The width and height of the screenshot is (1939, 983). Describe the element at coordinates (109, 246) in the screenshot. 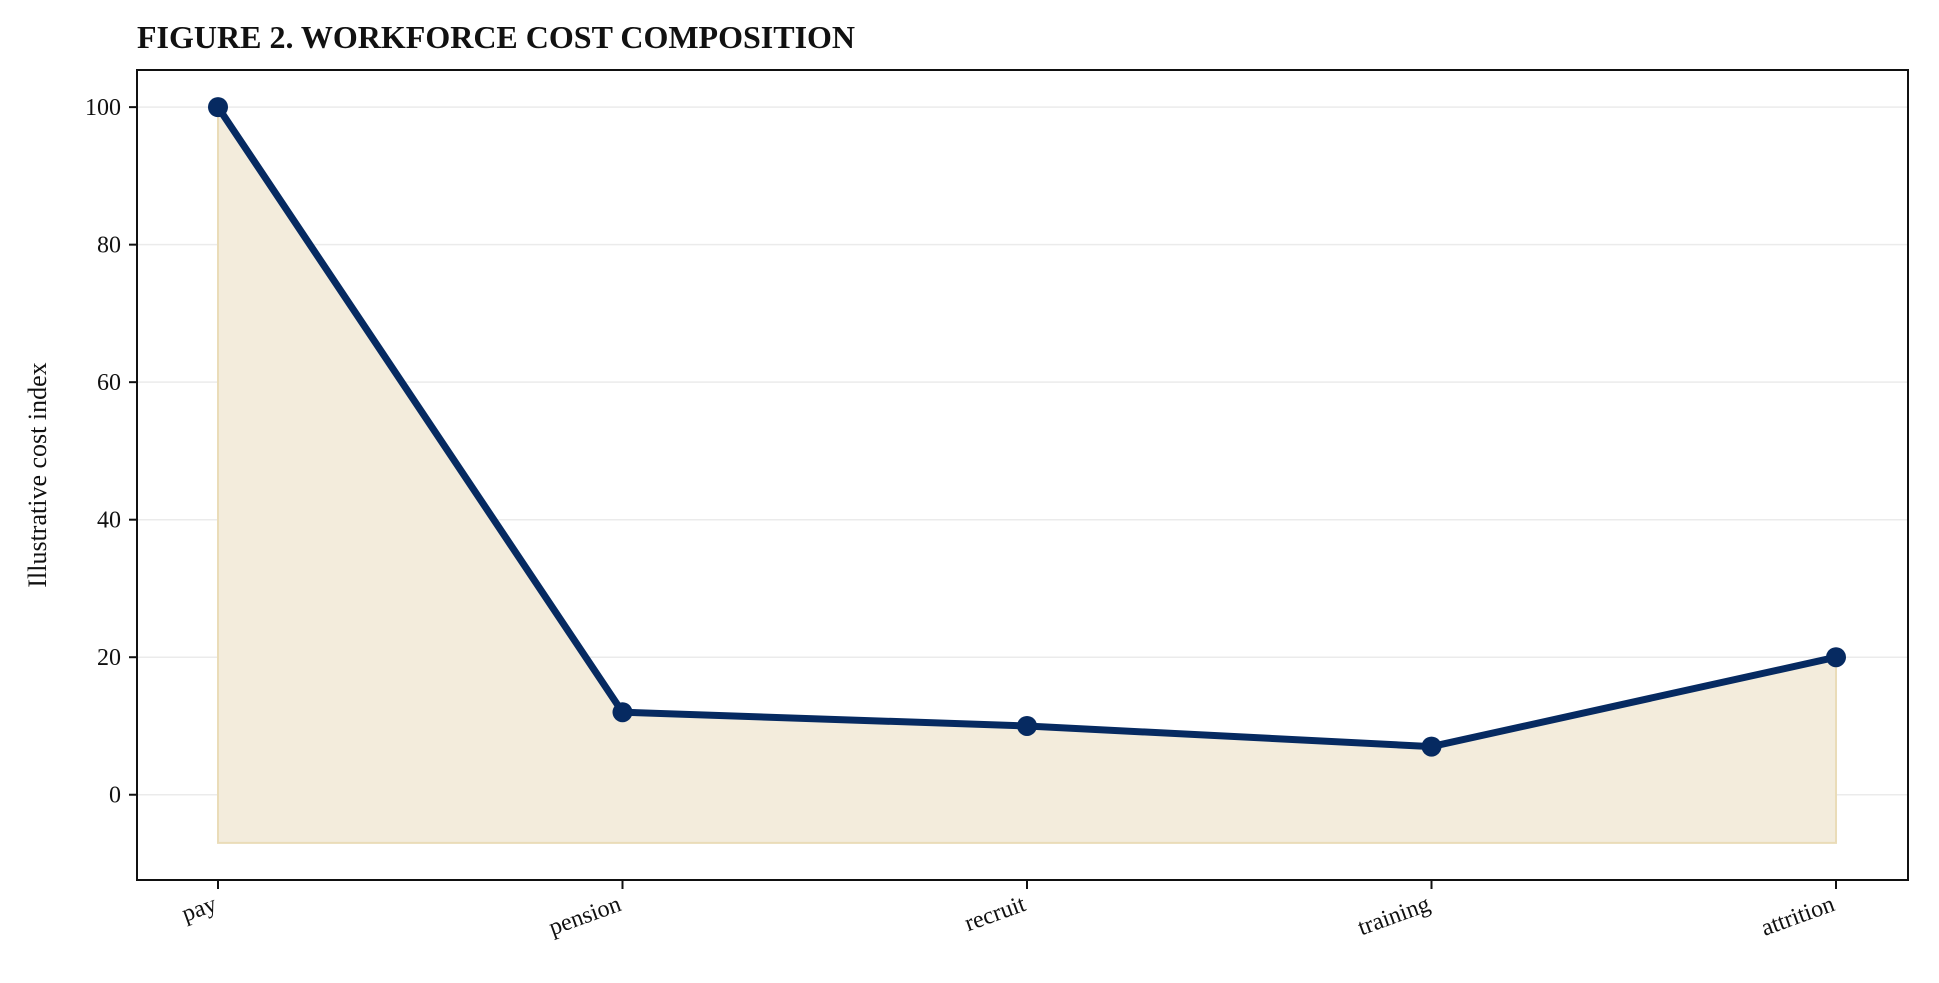

I see `y-tick-label: 80` at that location.